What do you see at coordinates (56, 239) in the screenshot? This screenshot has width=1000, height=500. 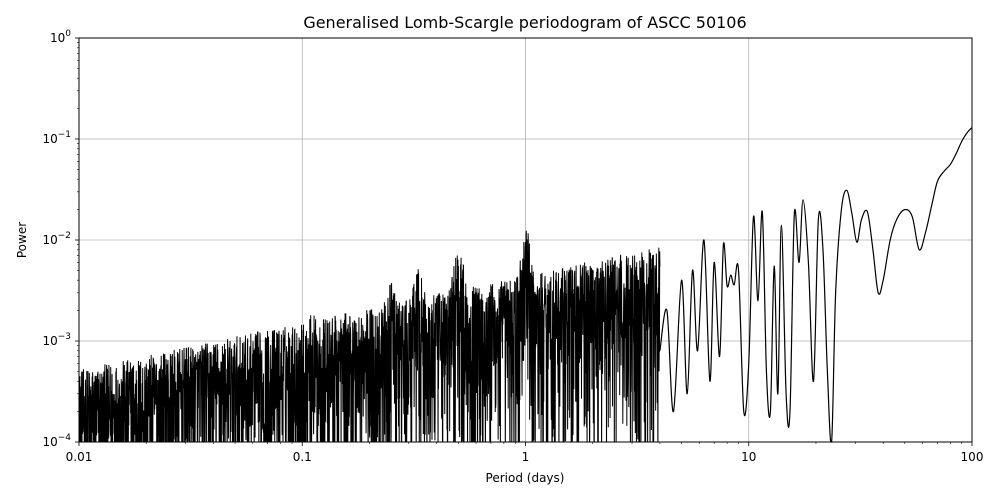 I see `y-tick-label: 10⁻²` at bounding box center [56, 239].